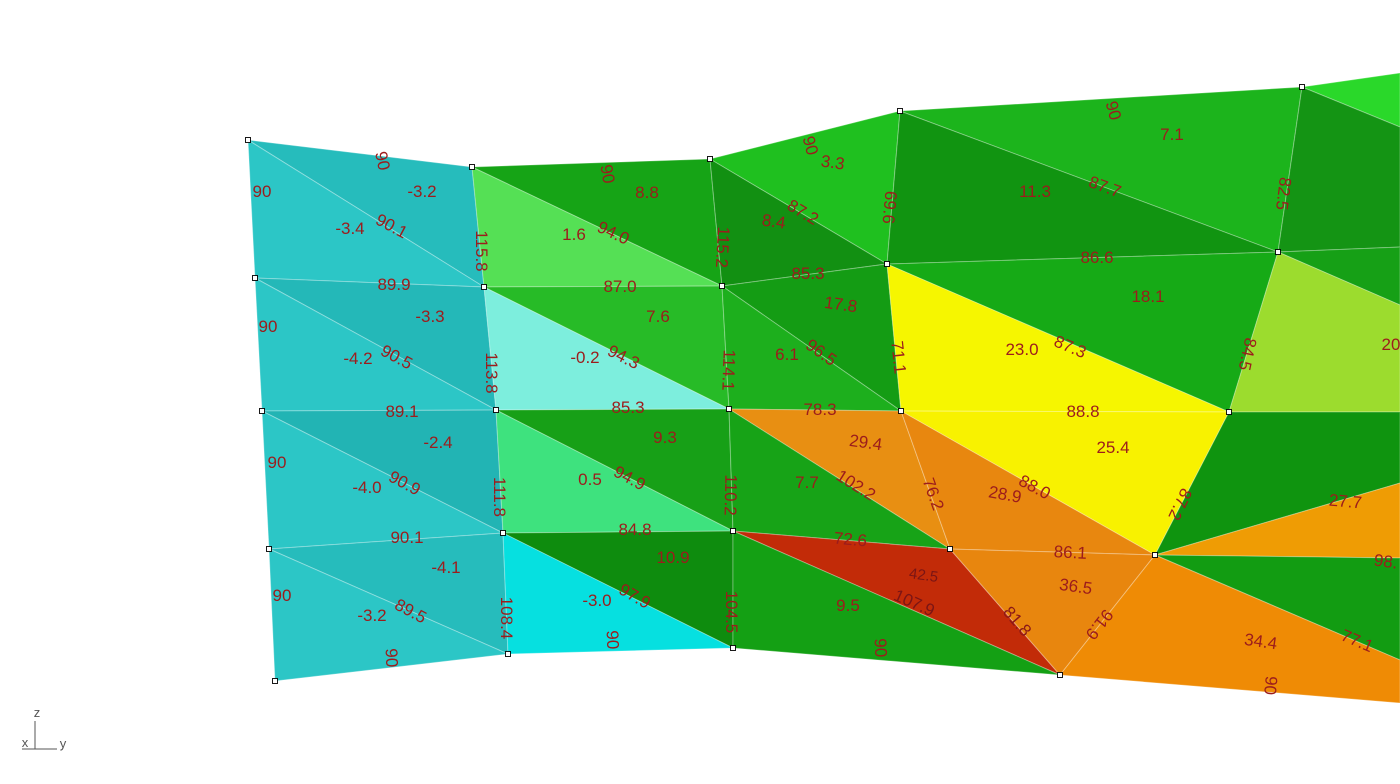 Image resolution: width=1400 pixels, height=784 pixels. Describe the element at coordinates (1070, 552) in the screenshot. I see `element-value-label: 86.1` at that location.